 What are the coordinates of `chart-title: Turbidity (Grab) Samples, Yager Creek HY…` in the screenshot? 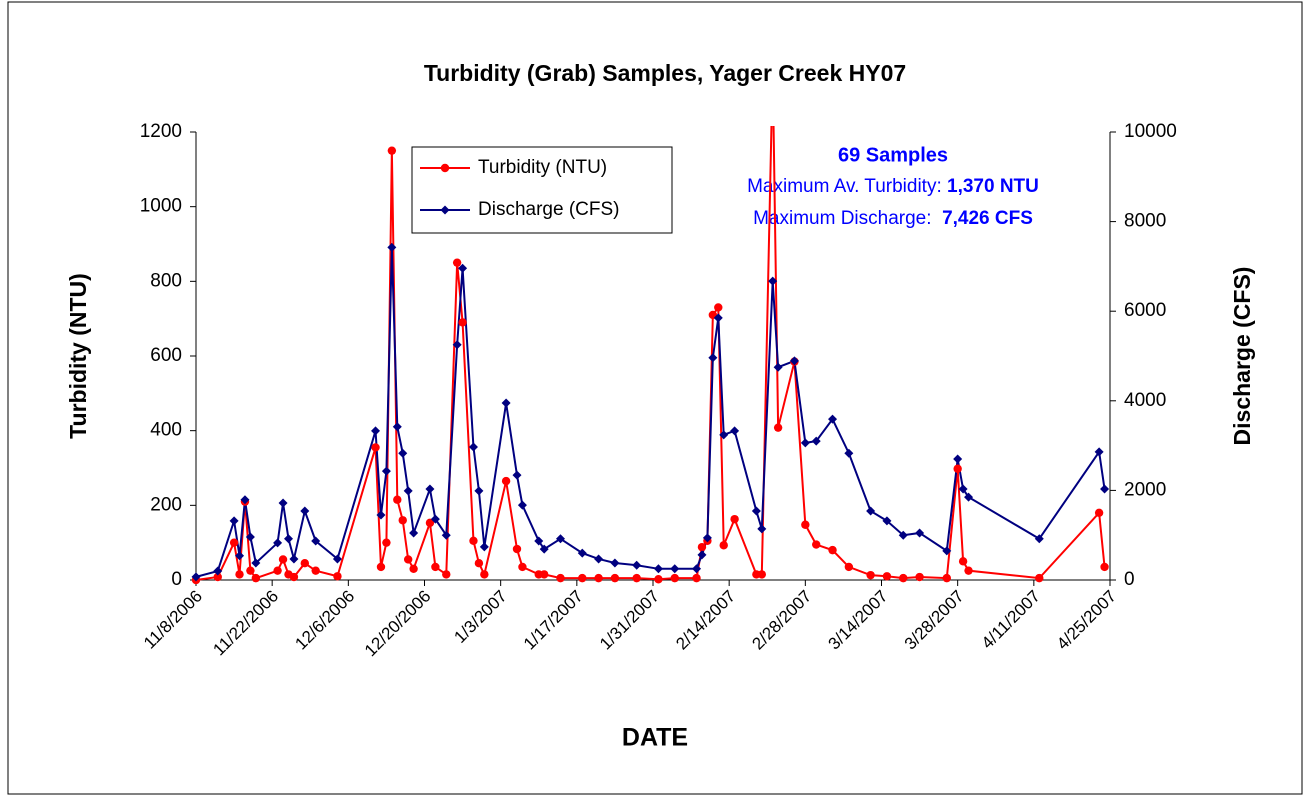 It's located at (665, 73).